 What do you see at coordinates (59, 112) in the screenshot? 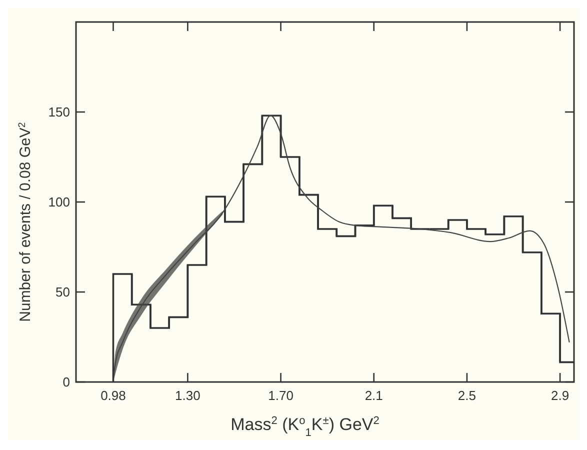
I see `y-tick-label: 150` at bounding box center [59, 112].